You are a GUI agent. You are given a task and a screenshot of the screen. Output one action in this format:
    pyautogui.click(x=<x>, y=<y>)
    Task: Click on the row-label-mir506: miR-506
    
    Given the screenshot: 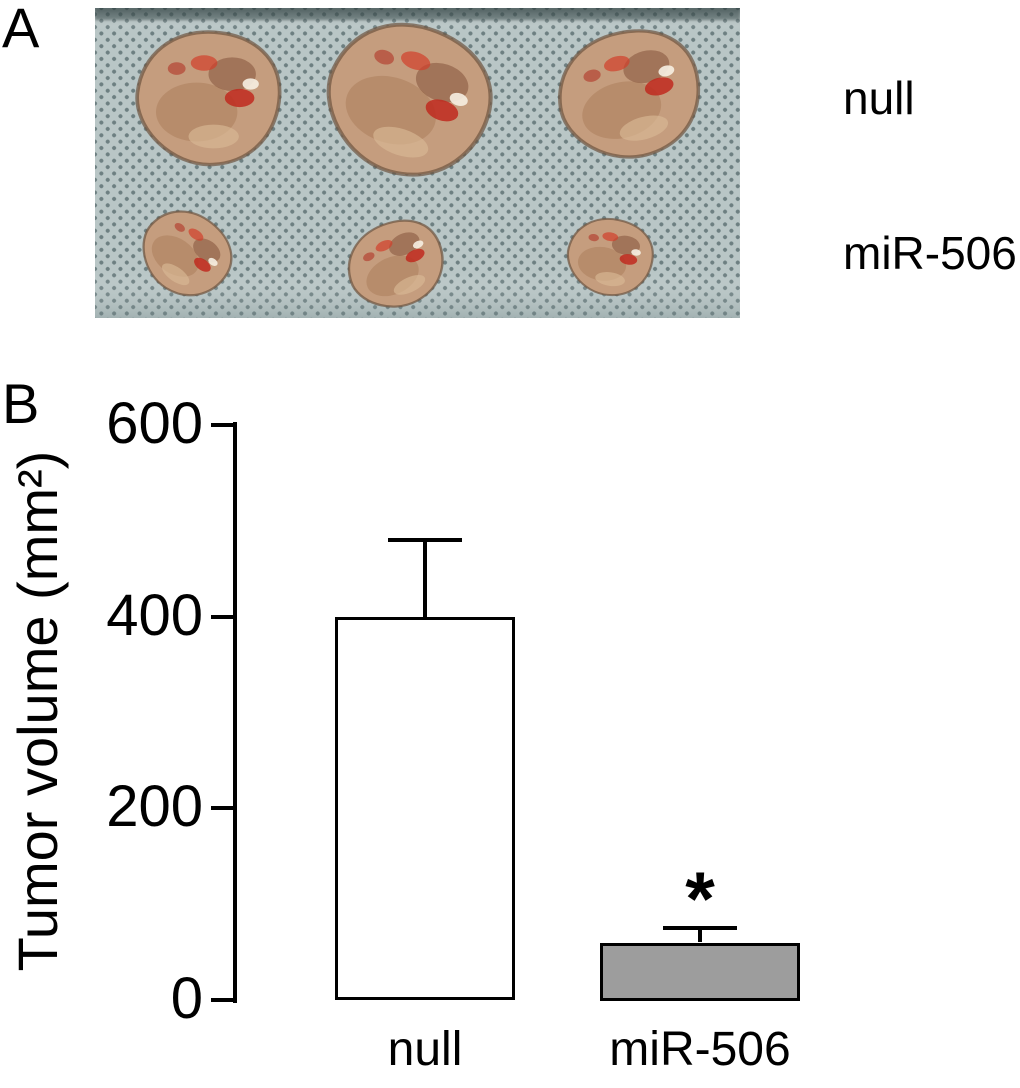 What is the action you would take?
    pyautogui.click(x=930, y=253)
    